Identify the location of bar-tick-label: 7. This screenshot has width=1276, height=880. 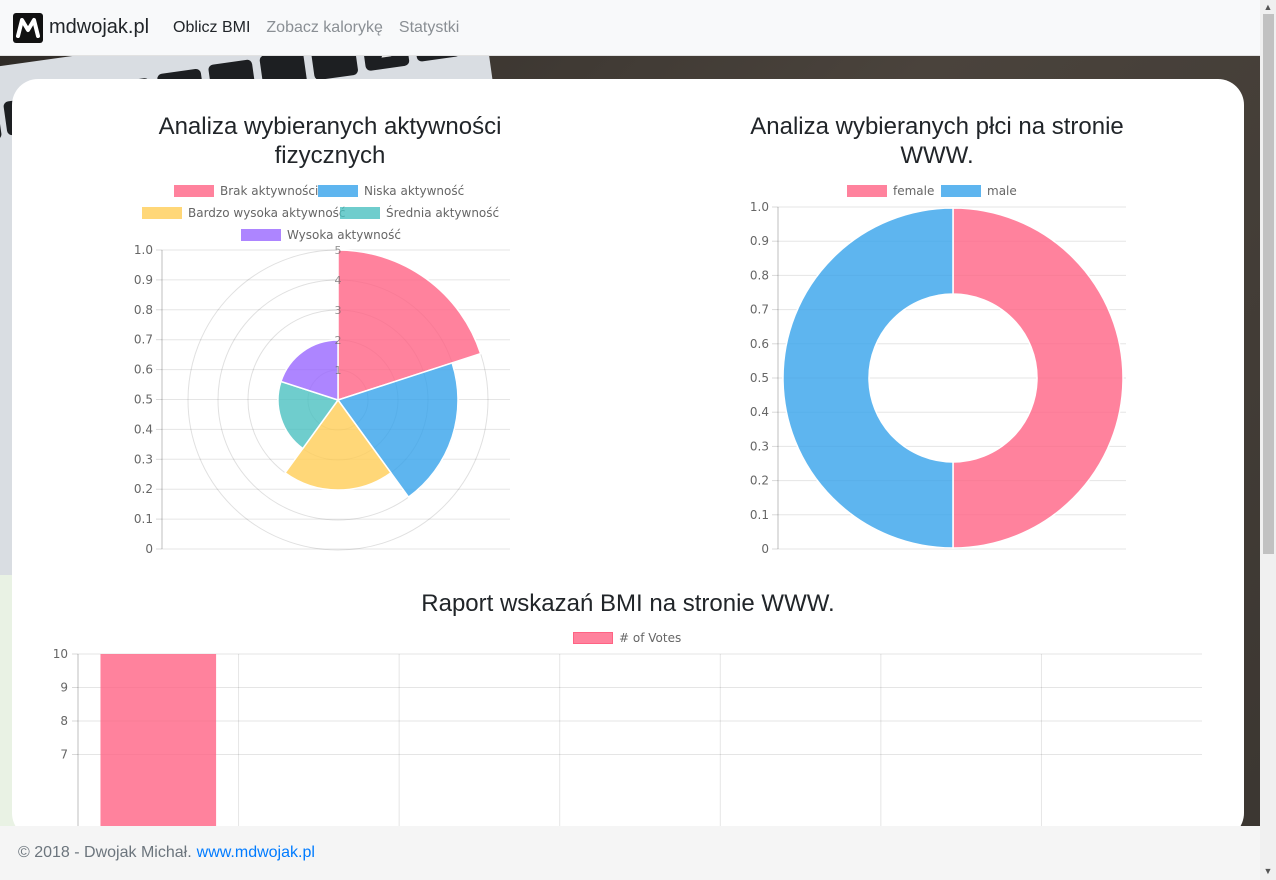
(64, 755).